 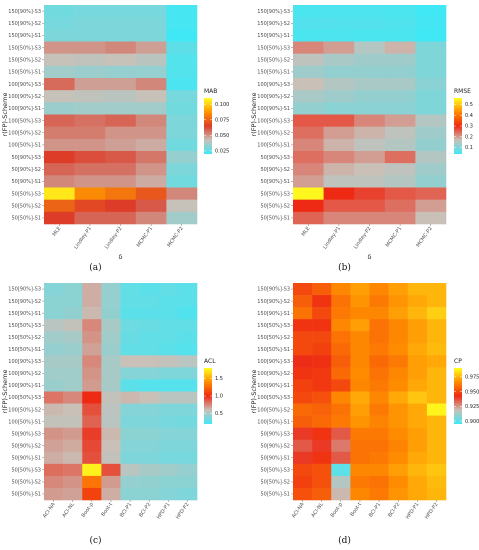 What do you see at coordinates (317, 510) in the screenshot?
I see `x-tick-label: ACI-NL` at bounding box center [317, 510].